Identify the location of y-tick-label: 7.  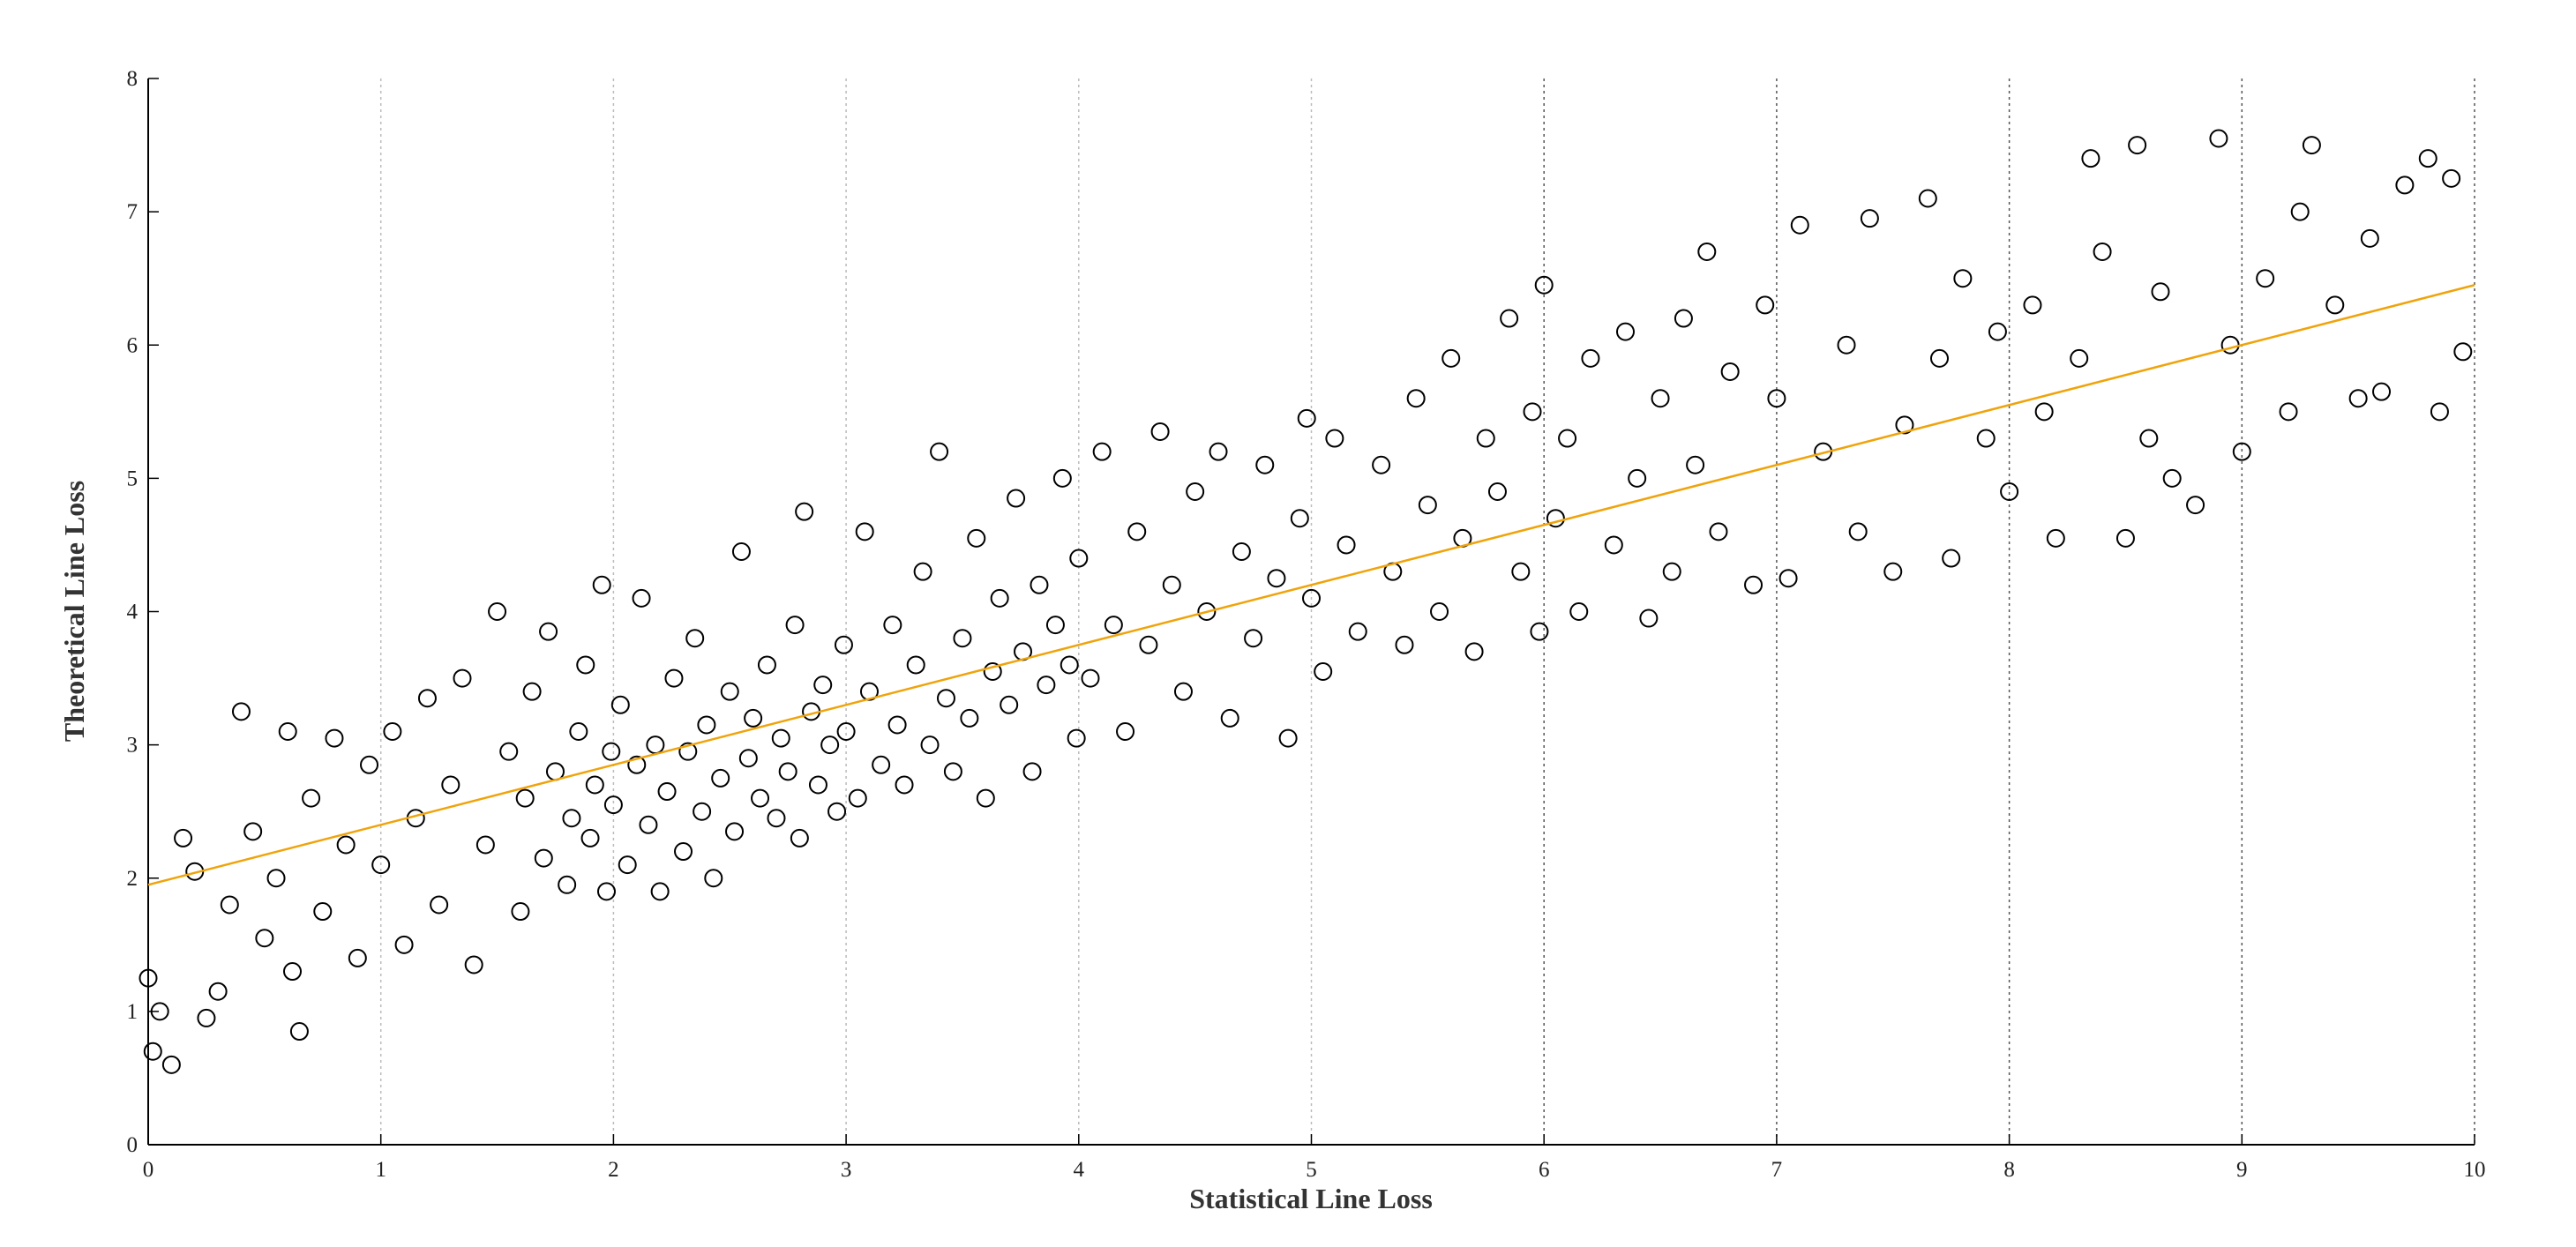
(133, 212).